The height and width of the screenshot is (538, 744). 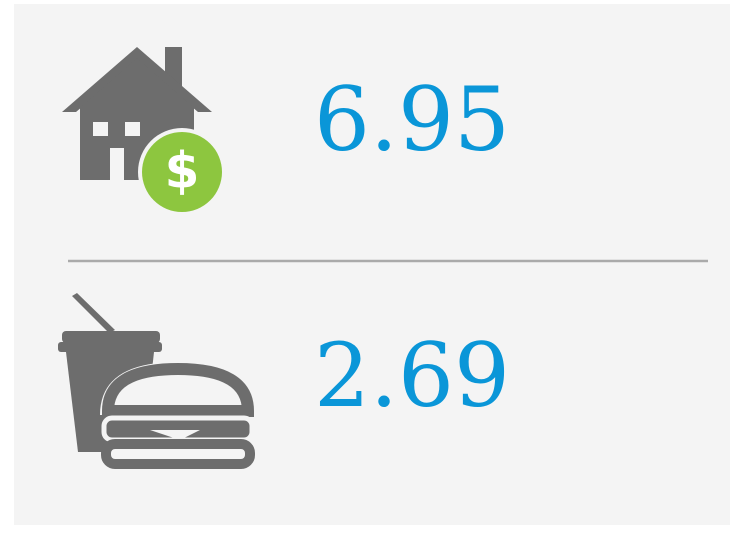 I want to click on dollar-badge: $, so click(x=182, y=172).